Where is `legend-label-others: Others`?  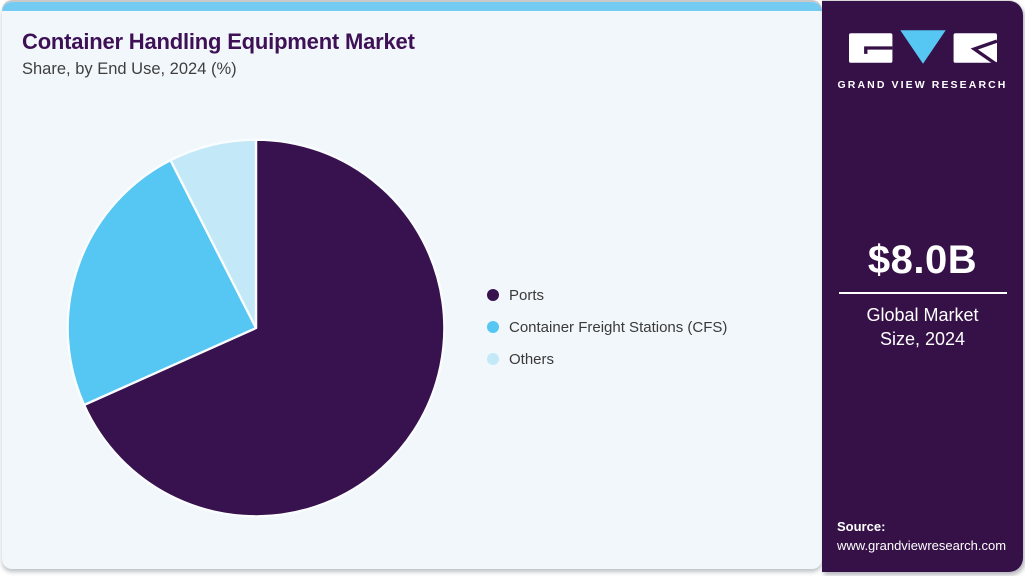 legend-label-others: Others is located at coordinates (532, 359).